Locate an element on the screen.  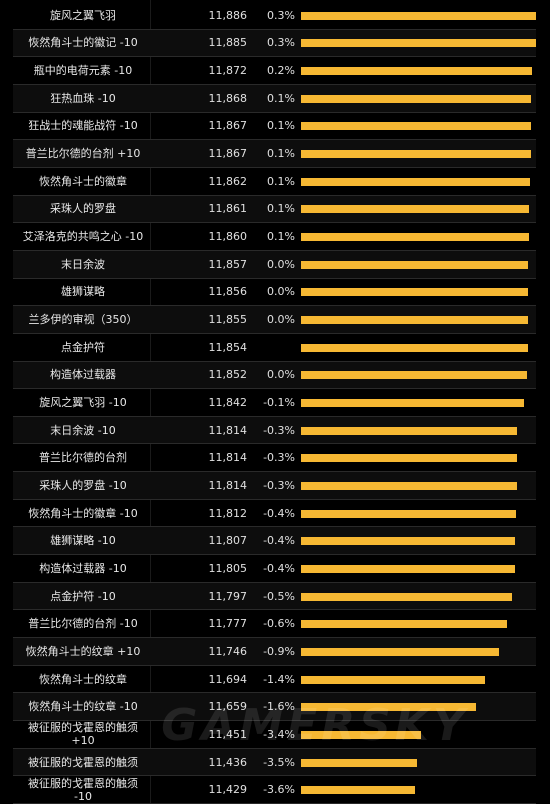
table-row: 旋风之翼飞羽 11,886 0.3% is located at coordinates (274, 16).